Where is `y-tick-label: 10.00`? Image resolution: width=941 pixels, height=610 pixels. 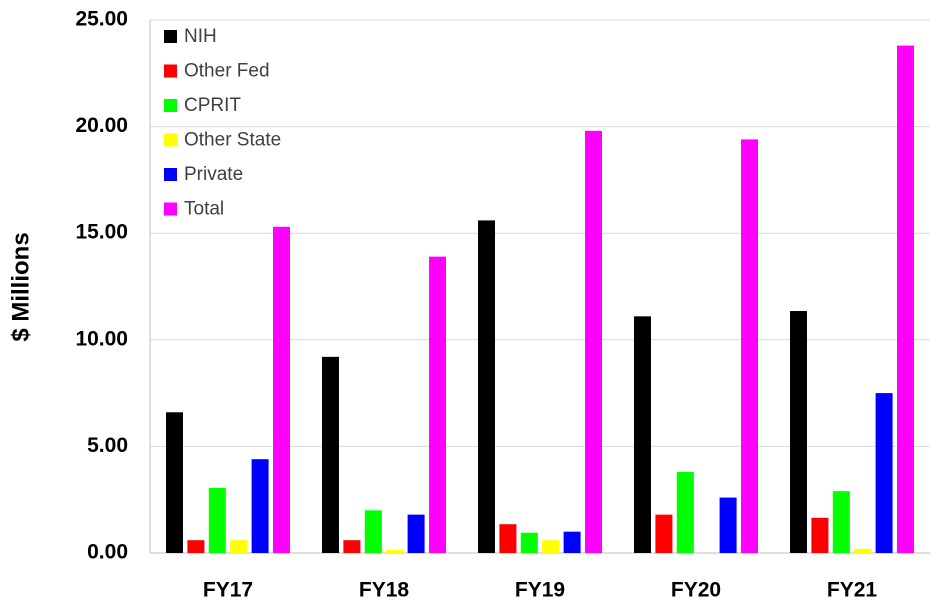 y-tick-label: 10.00 is located at coordinates (101, 338).